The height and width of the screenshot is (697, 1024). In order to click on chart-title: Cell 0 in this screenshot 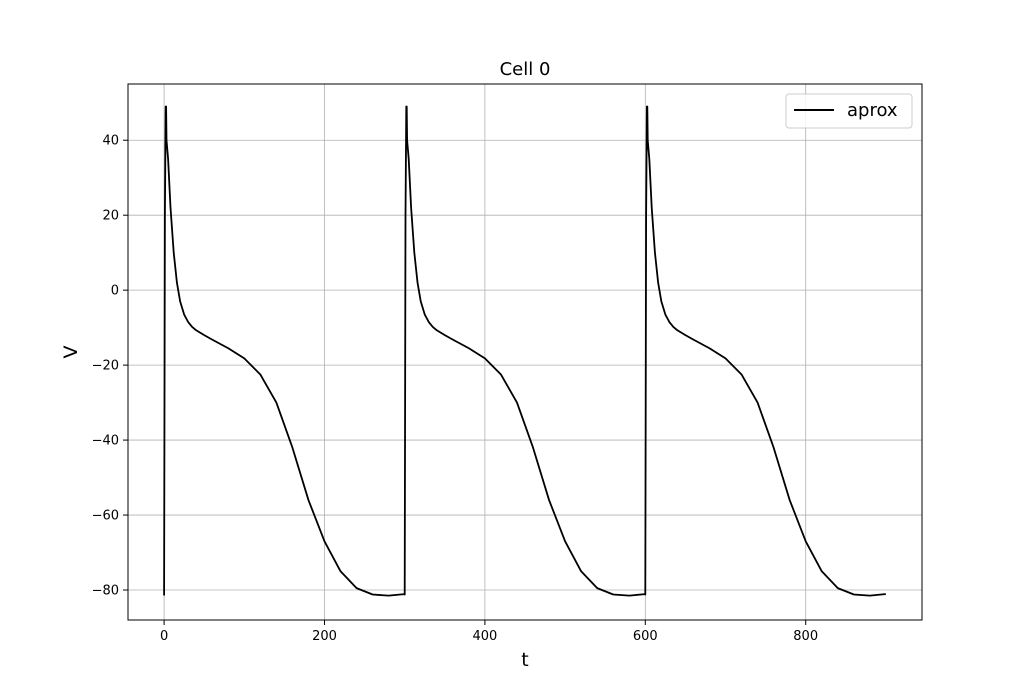, I will do `click(525, 69)`.